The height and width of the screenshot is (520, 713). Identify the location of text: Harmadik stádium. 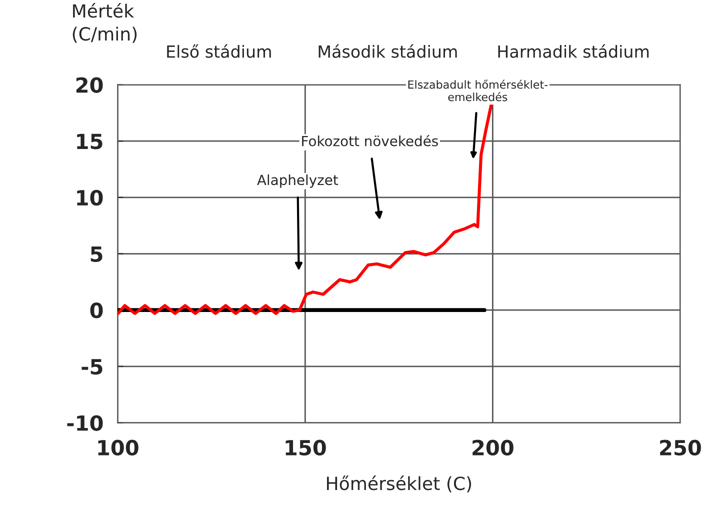
(573, 51).